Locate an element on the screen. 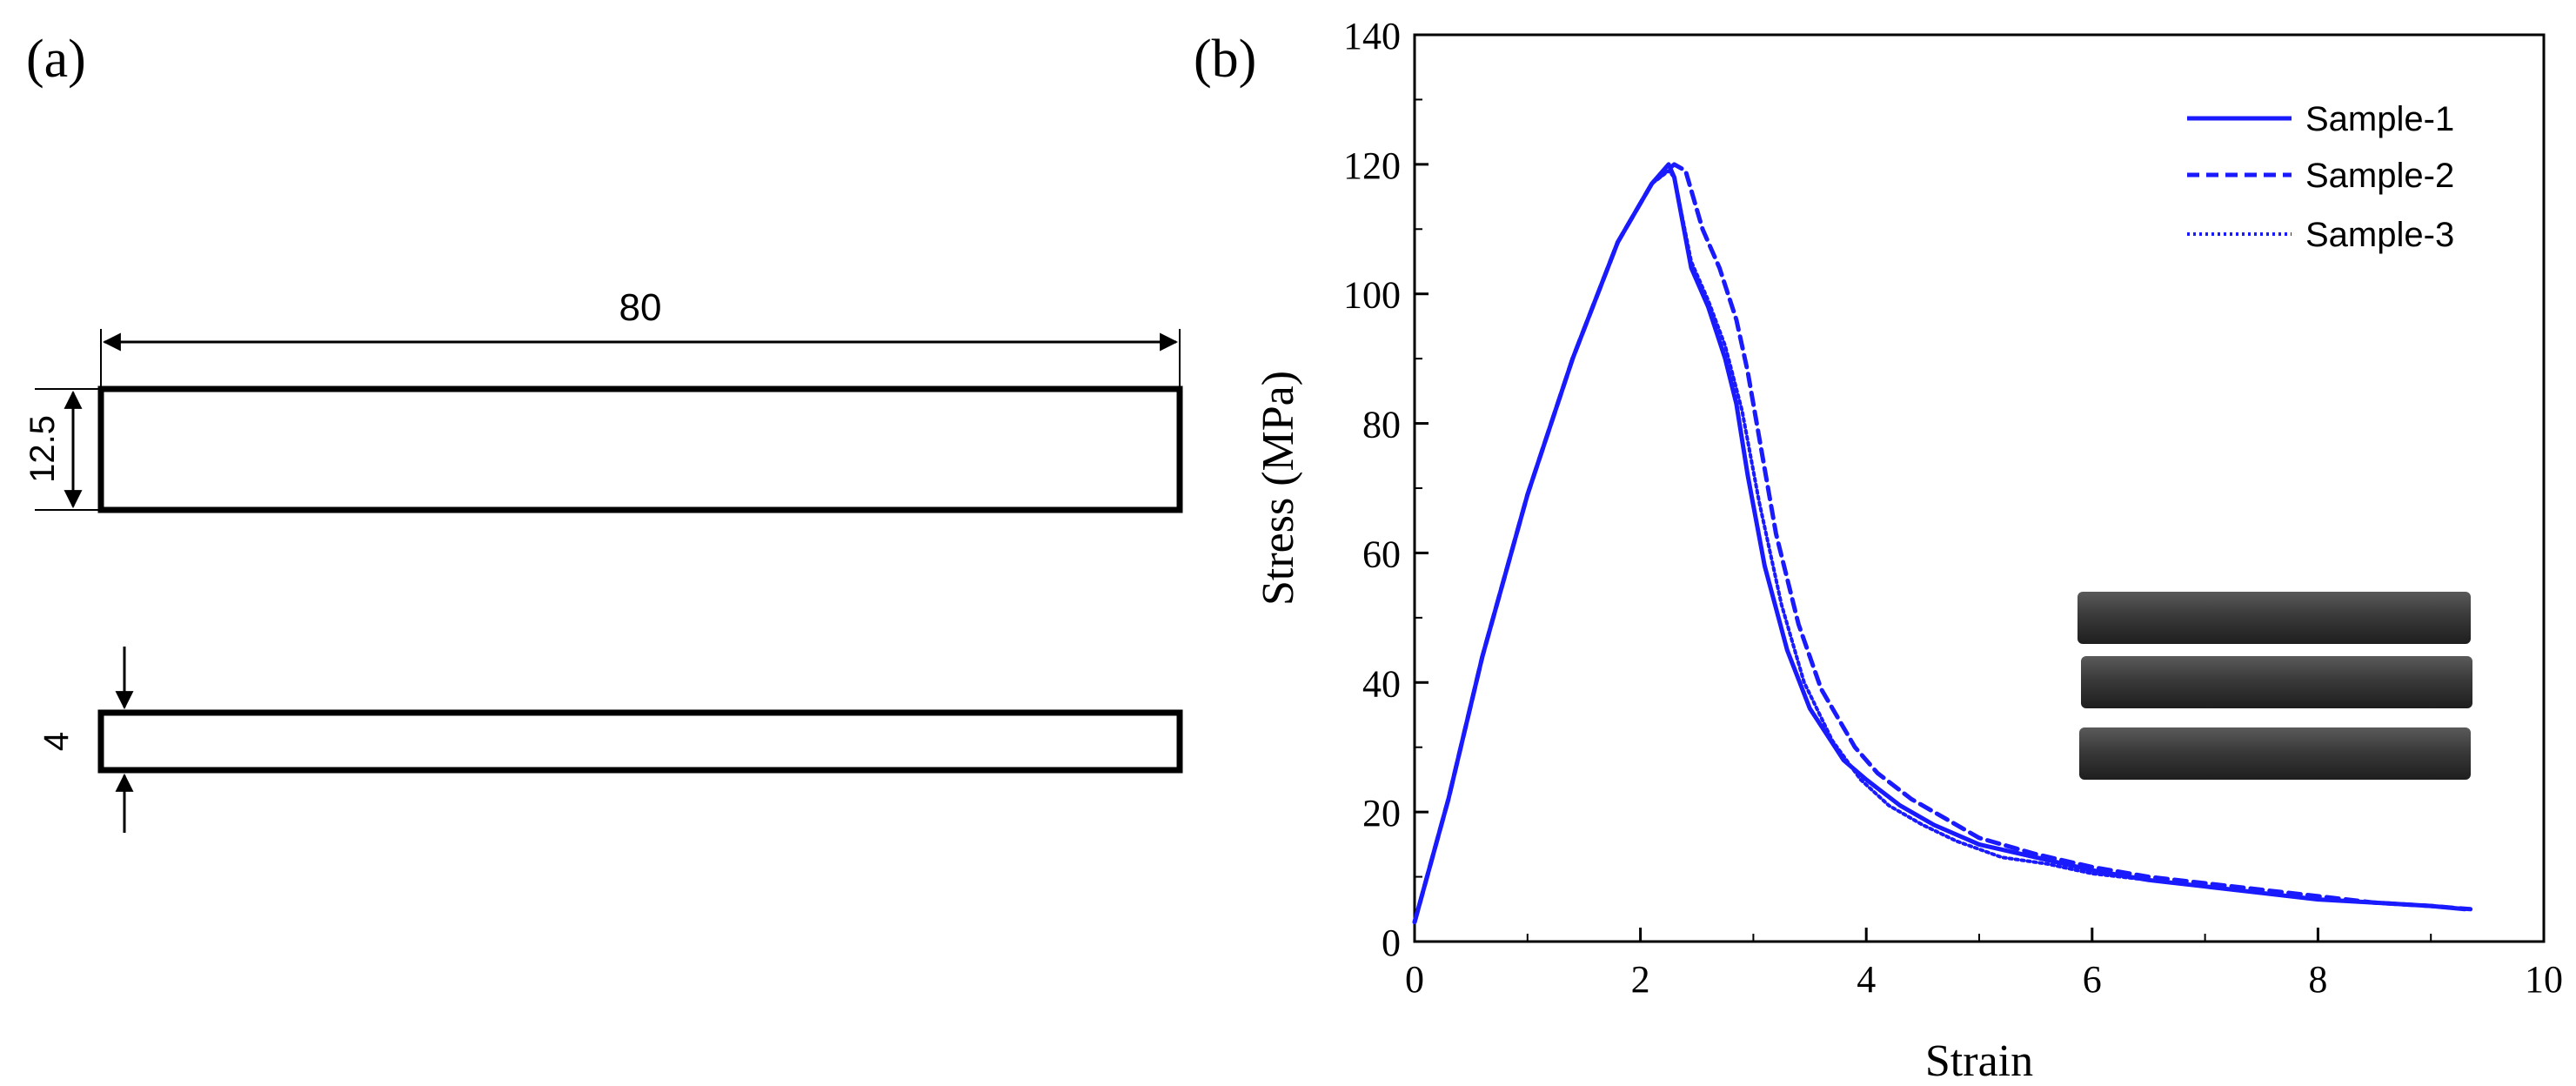 The height and width of the screenshot is (1086, 2576). y-tick-label: 100 is located at coordinates (1372, 295).